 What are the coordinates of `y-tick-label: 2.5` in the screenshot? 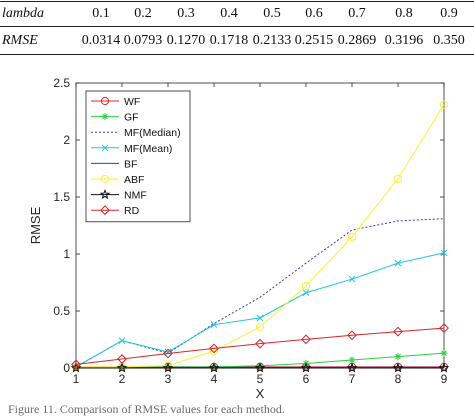 It's located at (61, 83).